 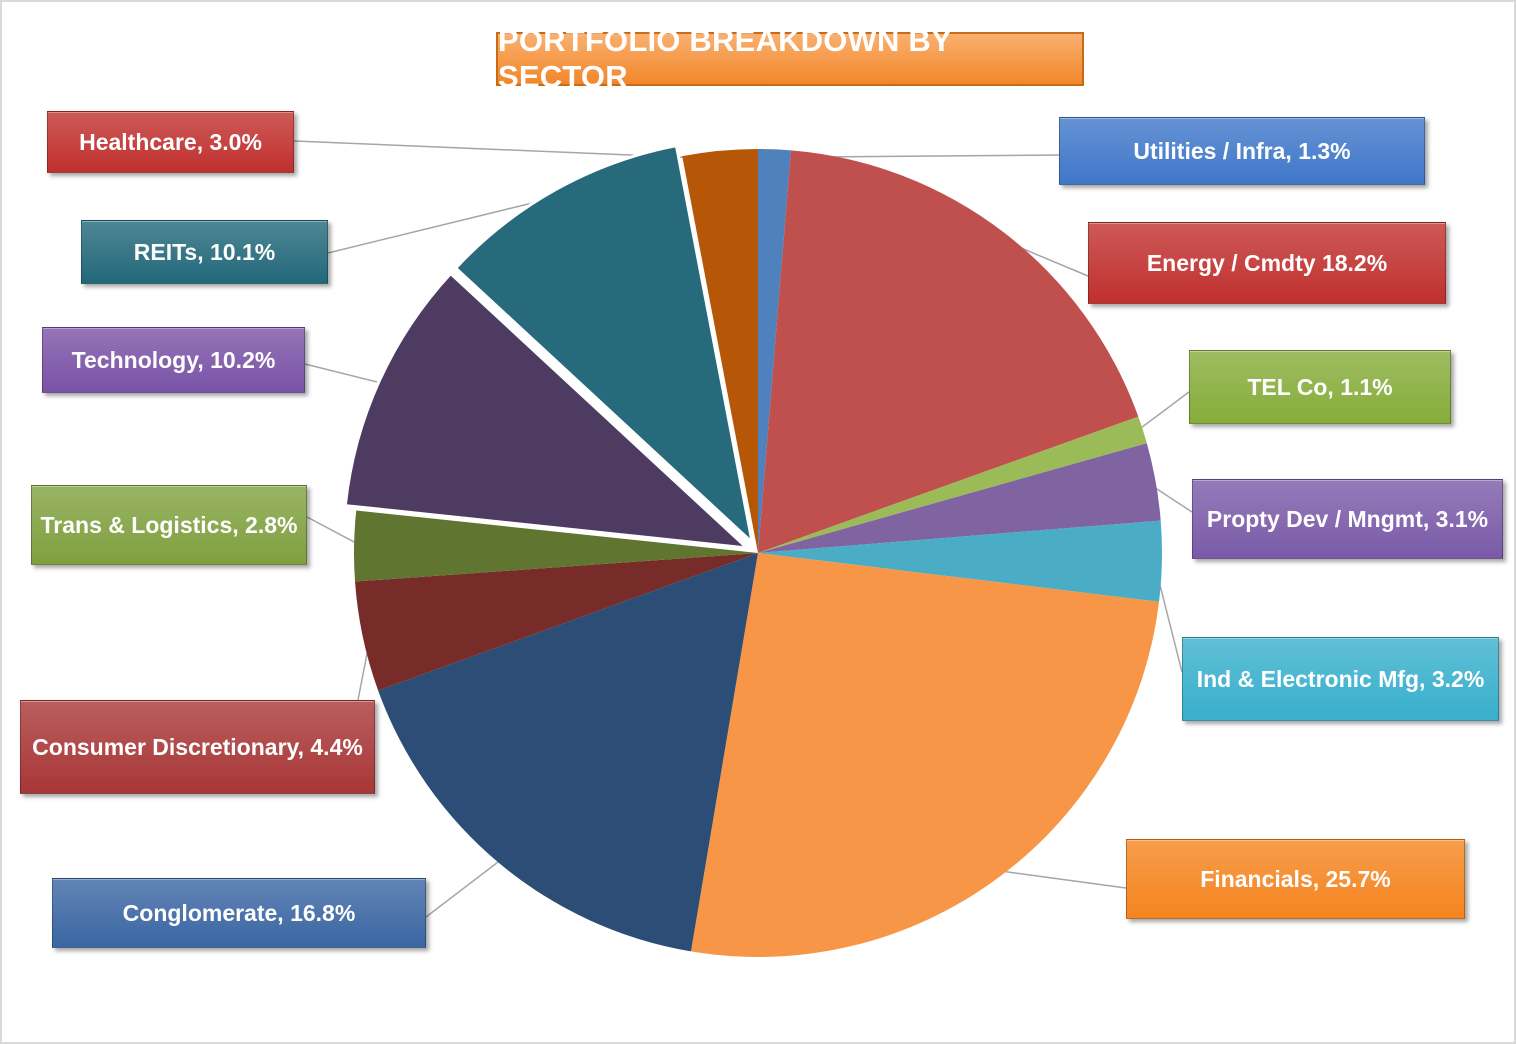 I want to click on pie-slice-consumer-discretionary, so click(x=556, y=622).